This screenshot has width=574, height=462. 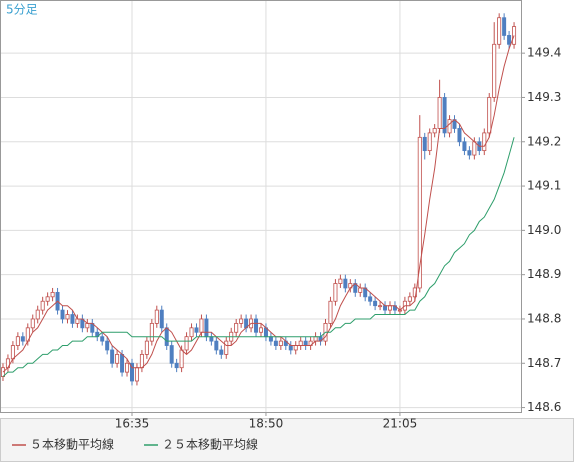 What do you see at coordinates (544, 230) in the screenshot?
I see `y-tick-label: 149.0` at bounding box center [544, 230].